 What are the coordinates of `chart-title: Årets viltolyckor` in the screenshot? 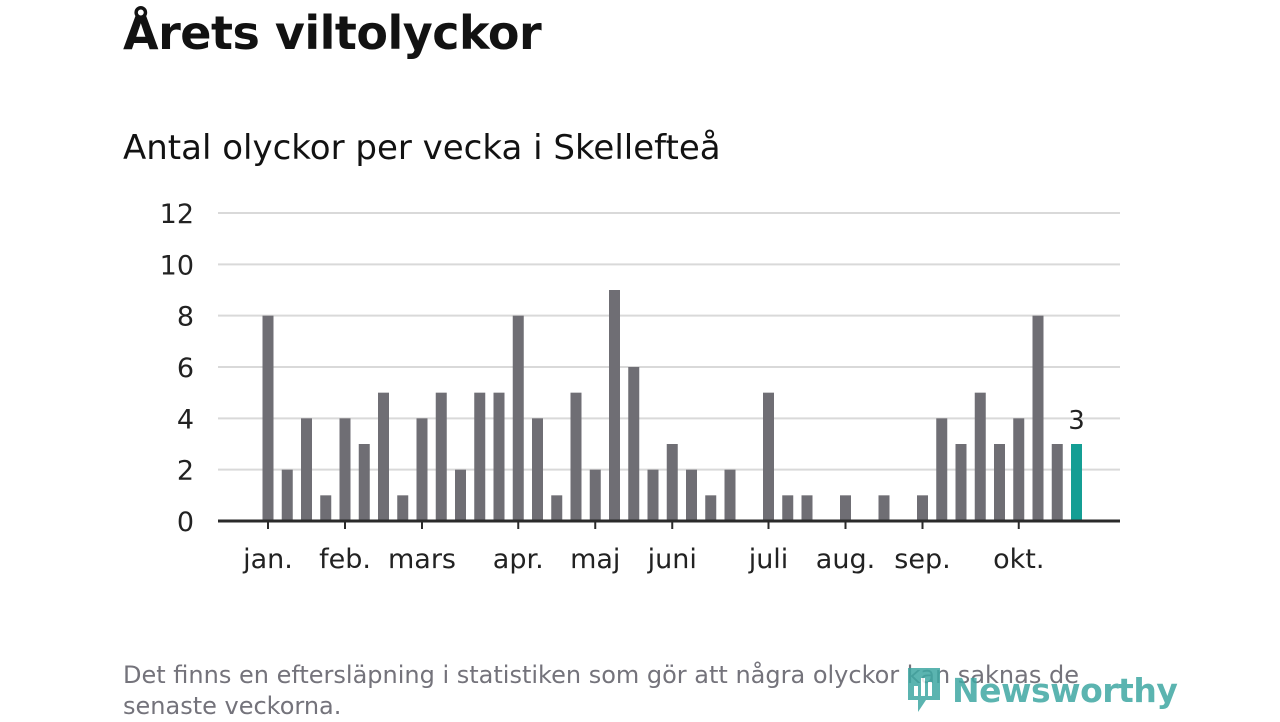 It's located at (332, 33).